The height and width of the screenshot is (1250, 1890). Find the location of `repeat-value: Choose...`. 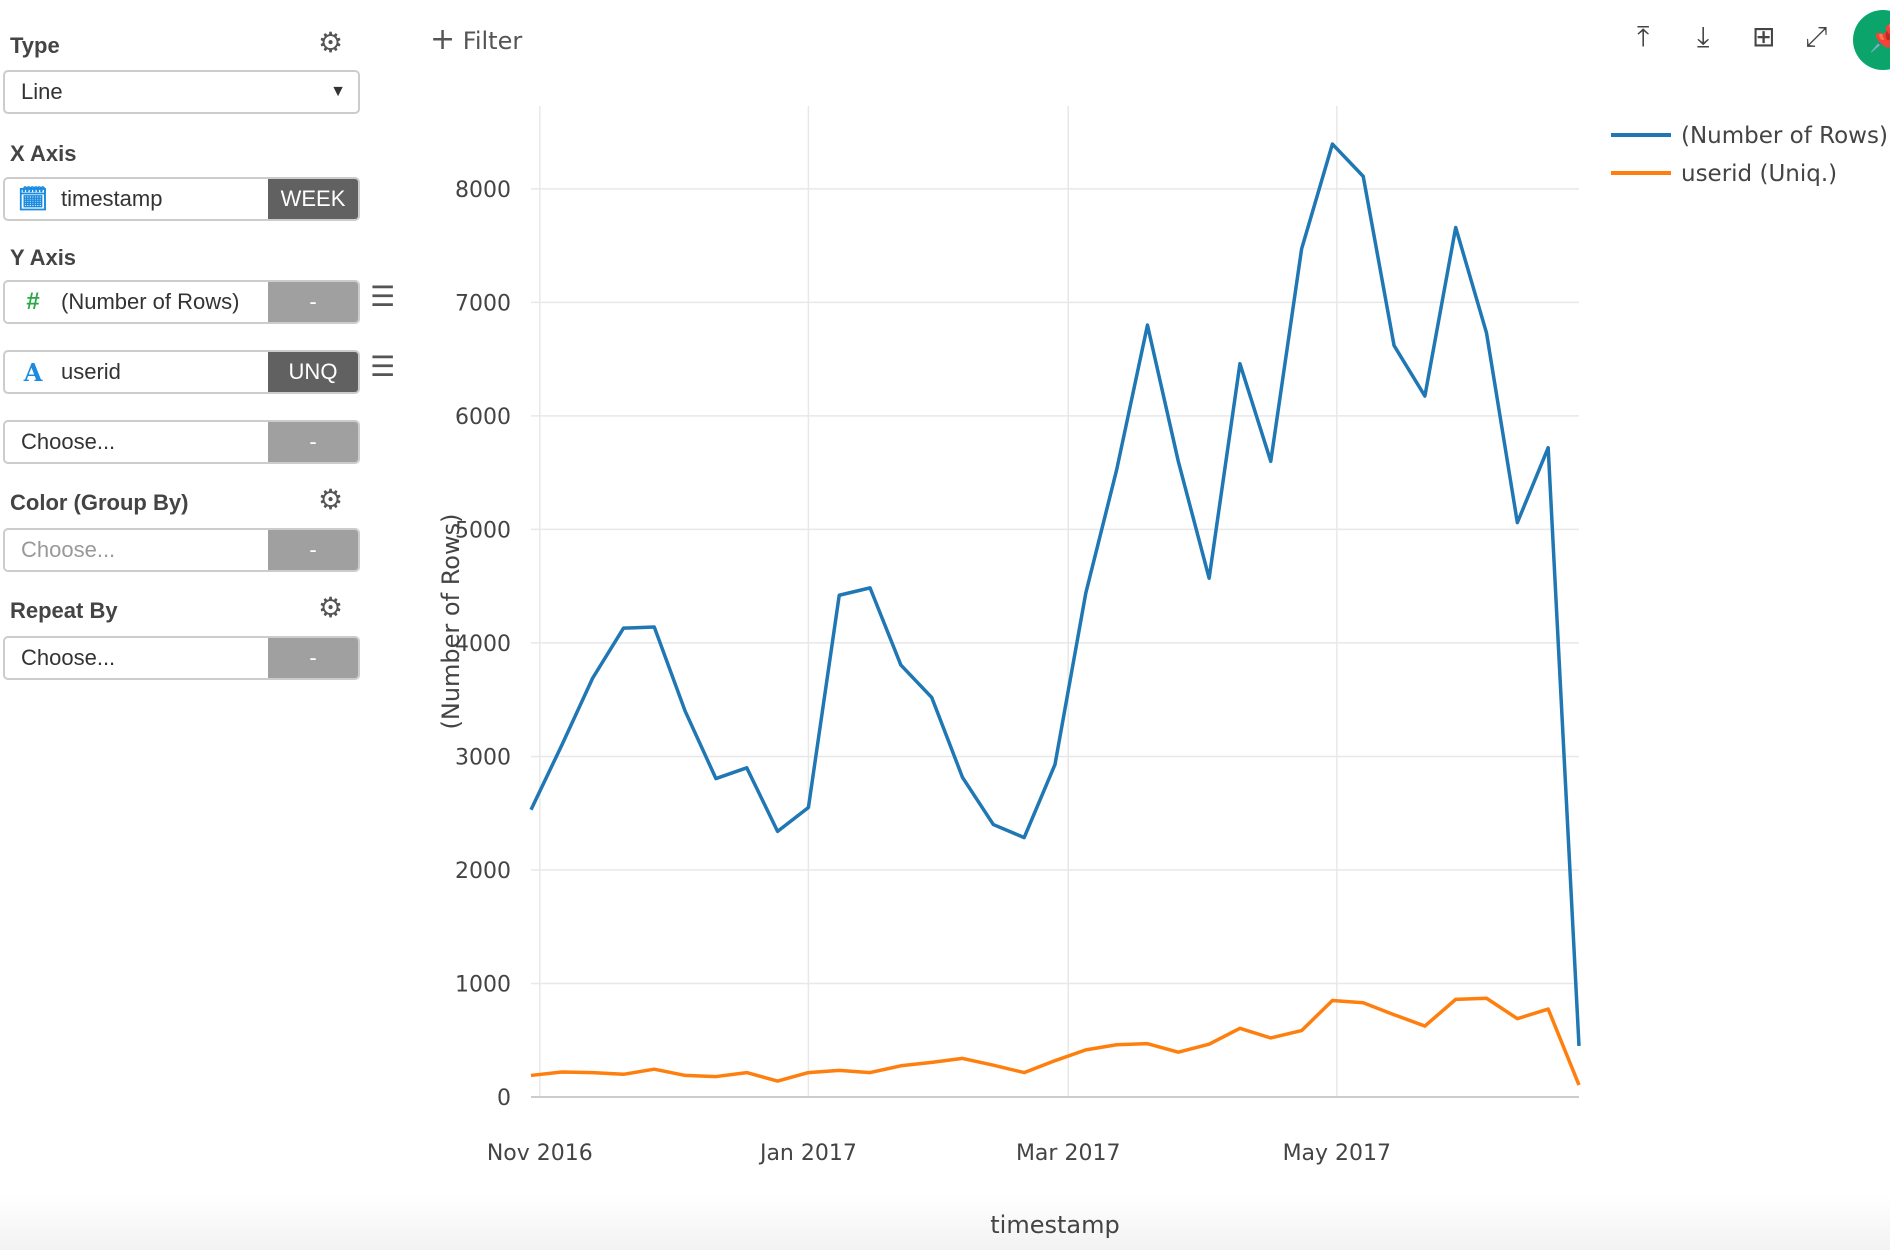

repeat-value: Choose... is located at coordinates (68, 657).